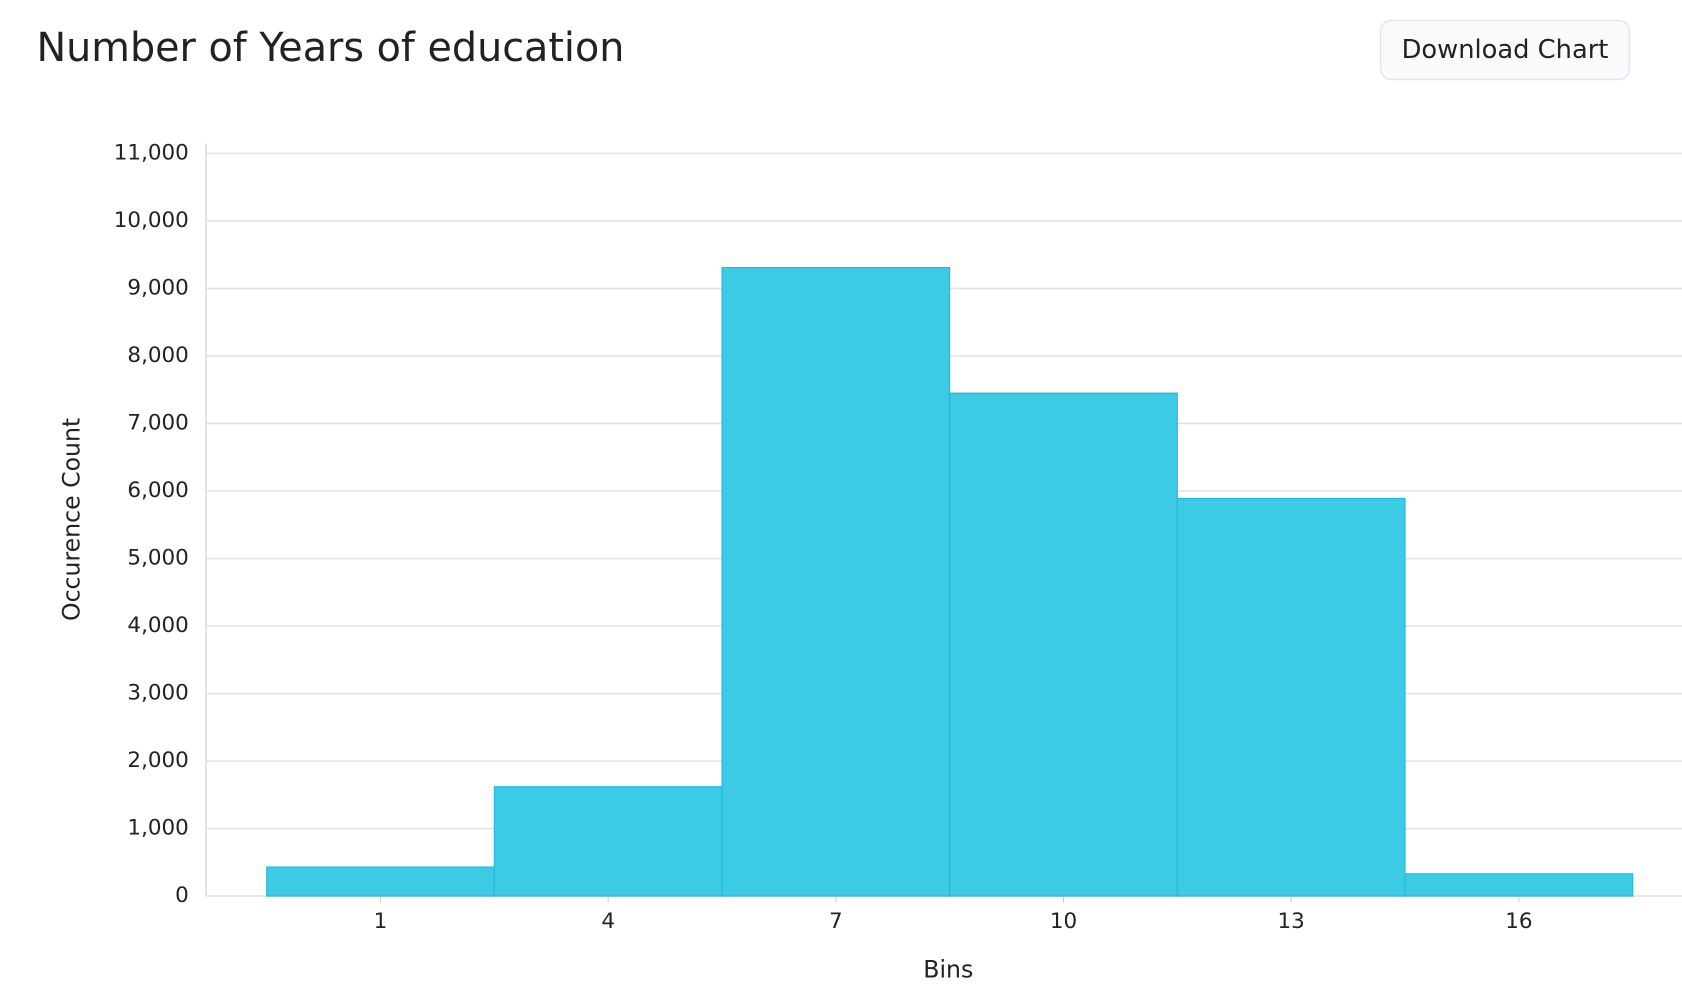  What do you see at coordinates (948, 970) in the screenshot?
I see `x-axis-label: Bins` at bounding box center [948, 970].